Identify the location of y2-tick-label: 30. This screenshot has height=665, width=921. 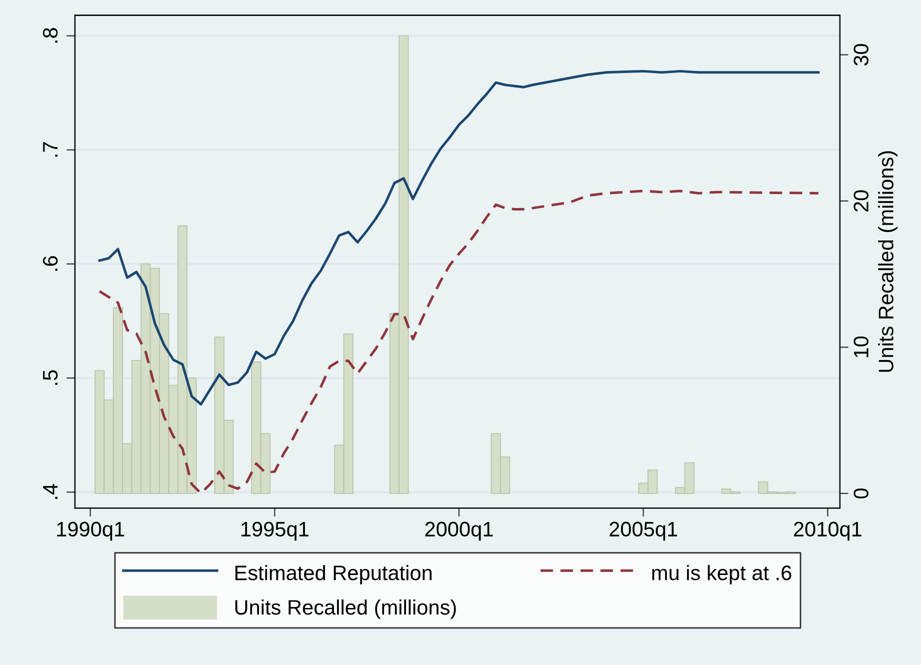
(861, 55).